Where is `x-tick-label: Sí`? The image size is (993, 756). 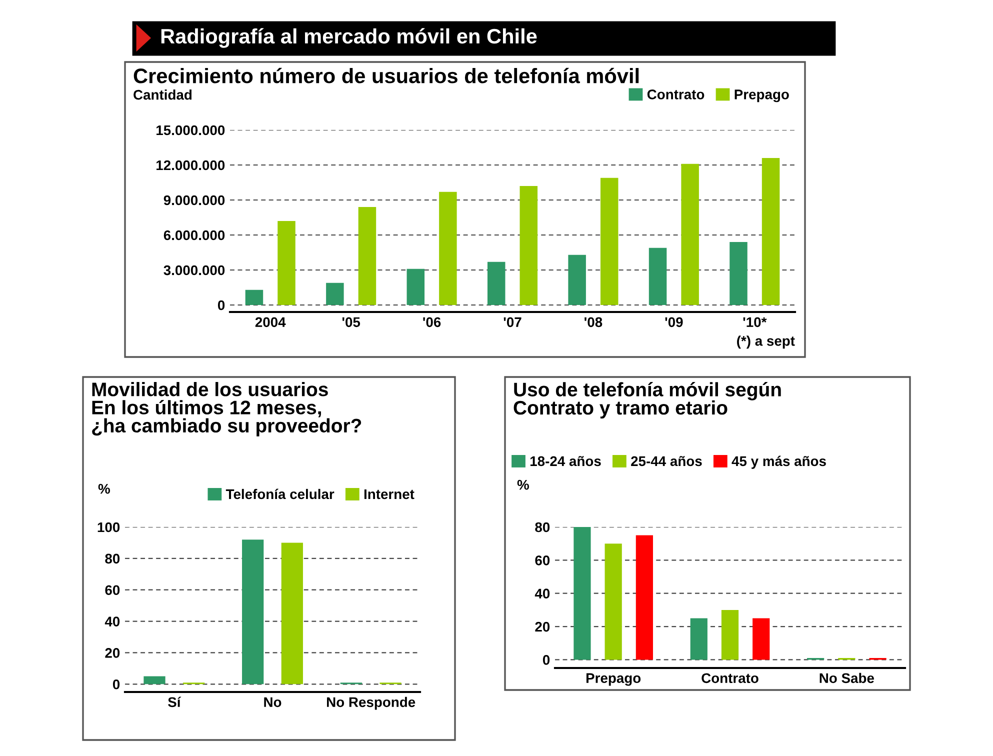
x-tick-label: Sí is located at coordinates (175, 702).